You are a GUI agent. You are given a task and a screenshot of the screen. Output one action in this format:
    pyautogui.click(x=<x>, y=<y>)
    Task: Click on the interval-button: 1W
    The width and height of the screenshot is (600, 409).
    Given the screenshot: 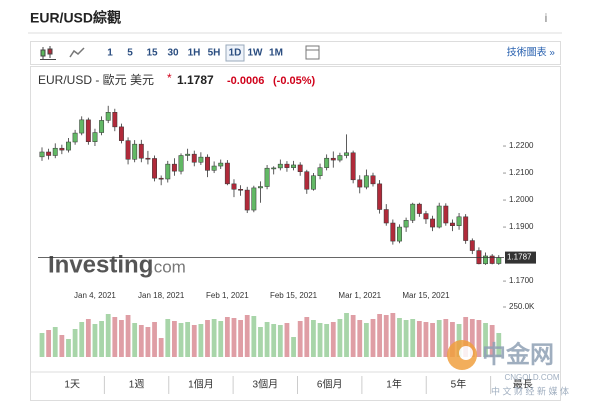 What is the action you would take?
    pyautogui.click(x=256, y=53)
    